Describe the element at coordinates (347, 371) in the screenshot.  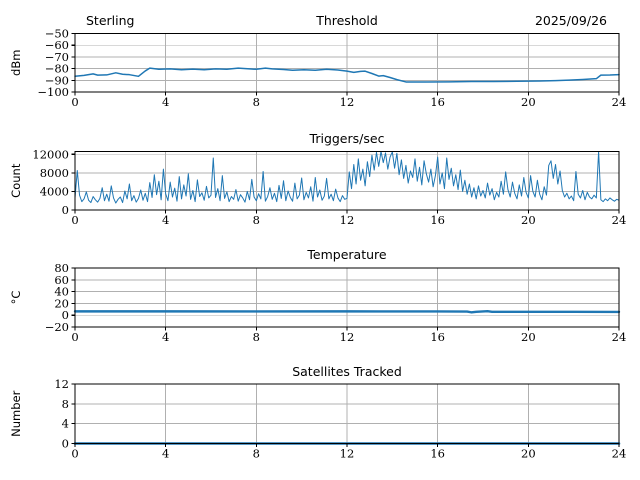
I see `satellites-title: Satellites Tracked` at that location.